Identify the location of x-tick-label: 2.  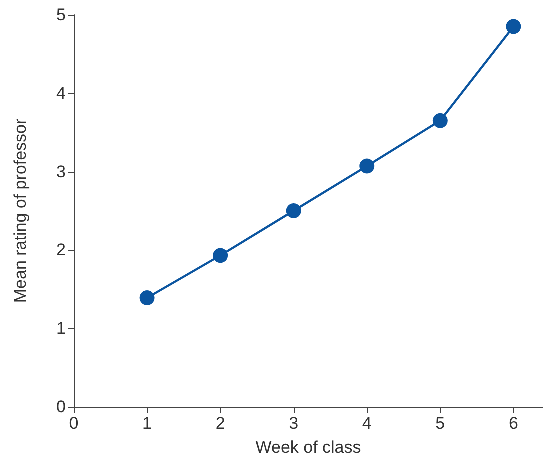
(221, 423).